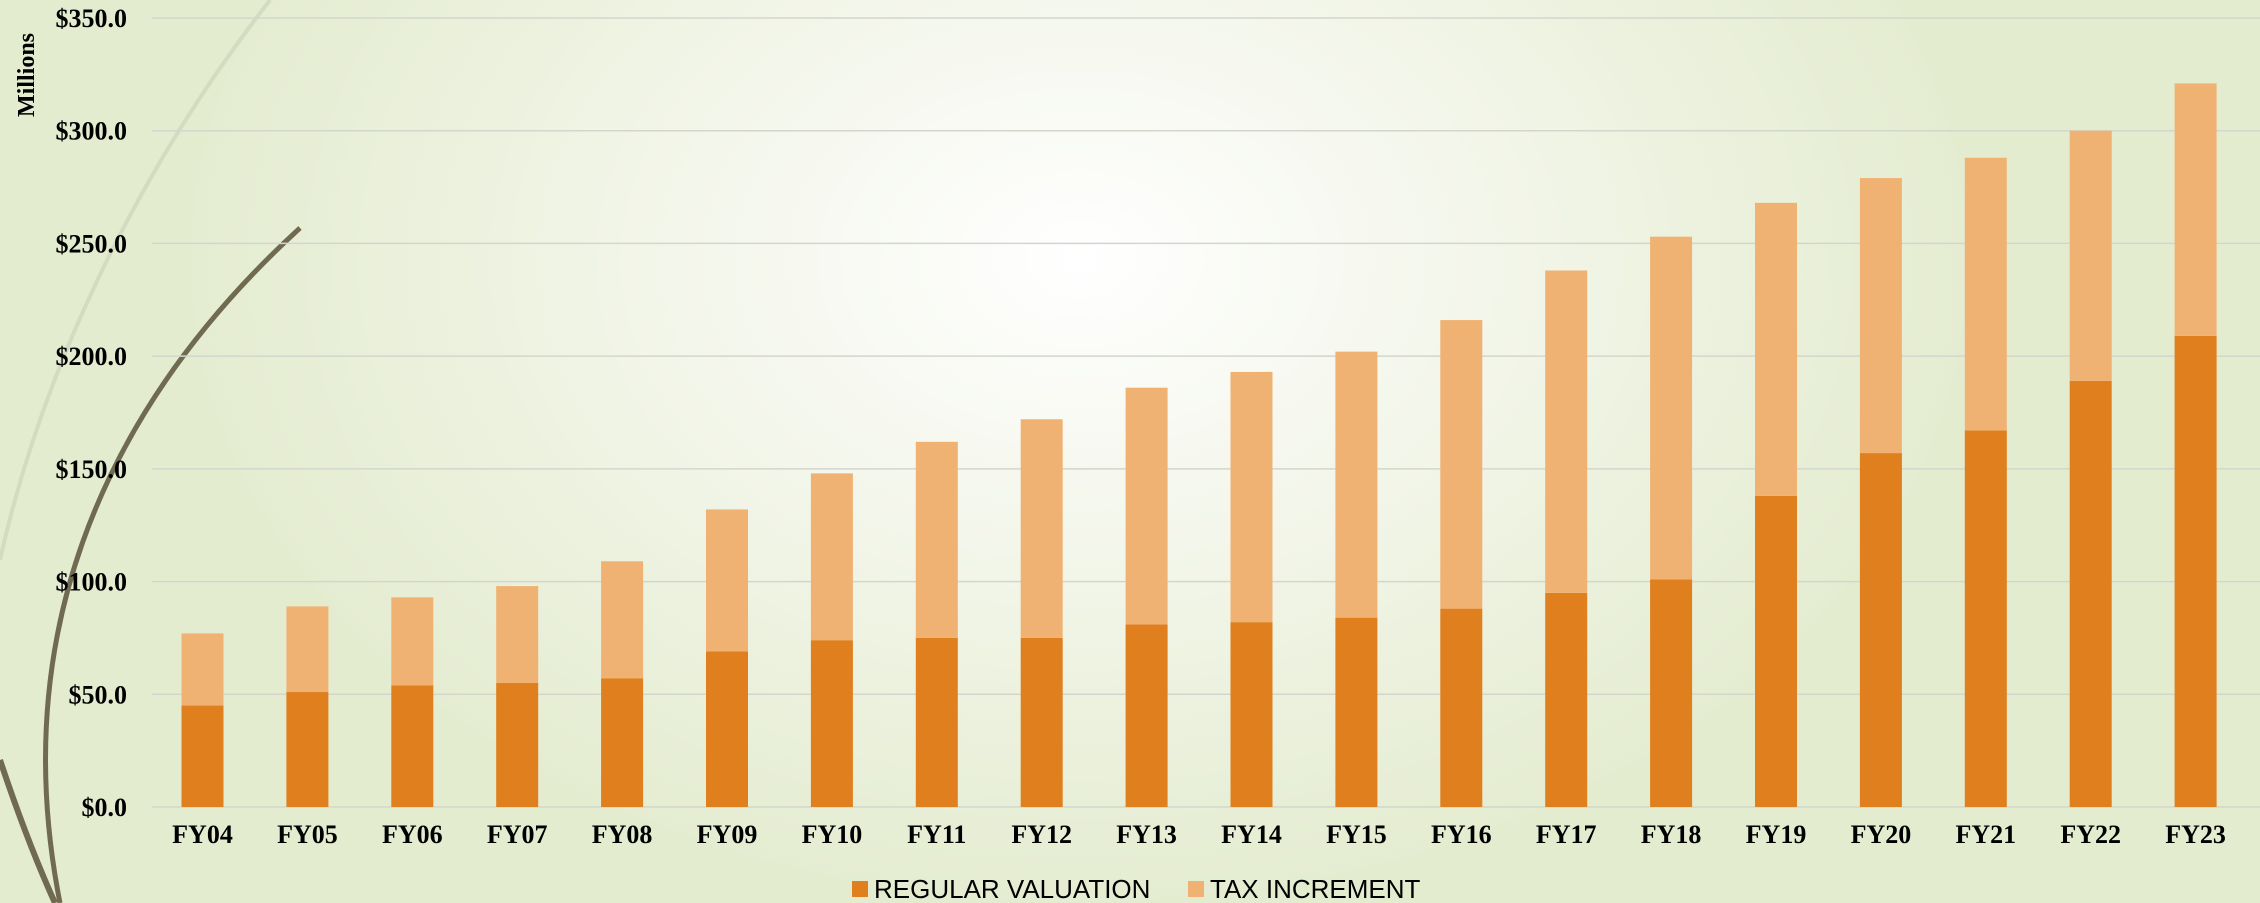  I want to click on bar-regular-valuation-fy08, so click(622, 742).